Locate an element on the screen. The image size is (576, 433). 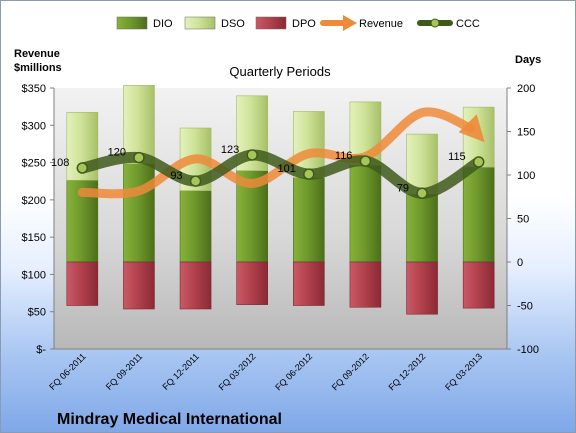
ccc-data-label: 123 is located at coordinates (230, 150).